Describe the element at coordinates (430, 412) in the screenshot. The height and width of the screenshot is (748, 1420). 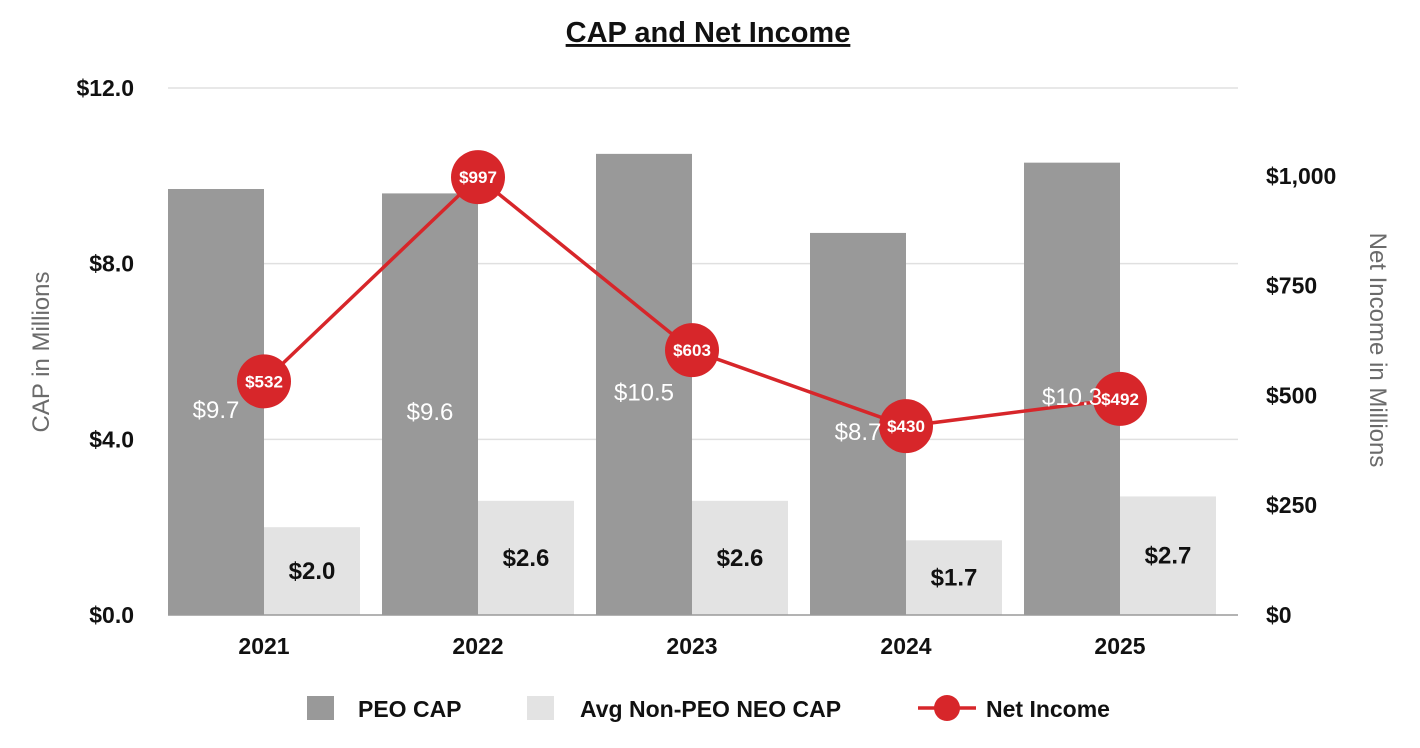
I see `bar-label-peo-cap: $9.6` at that location.